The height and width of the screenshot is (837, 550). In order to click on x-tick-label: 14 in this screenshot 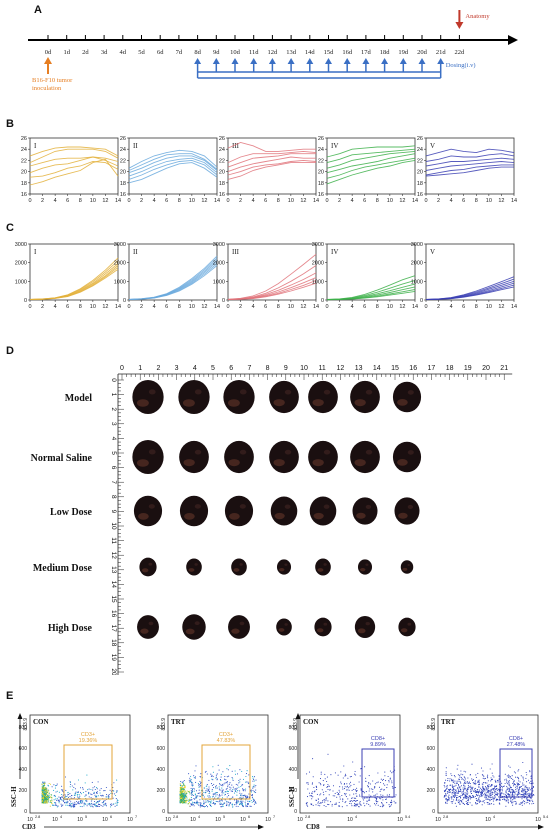, I will do `click(118, 201)`.